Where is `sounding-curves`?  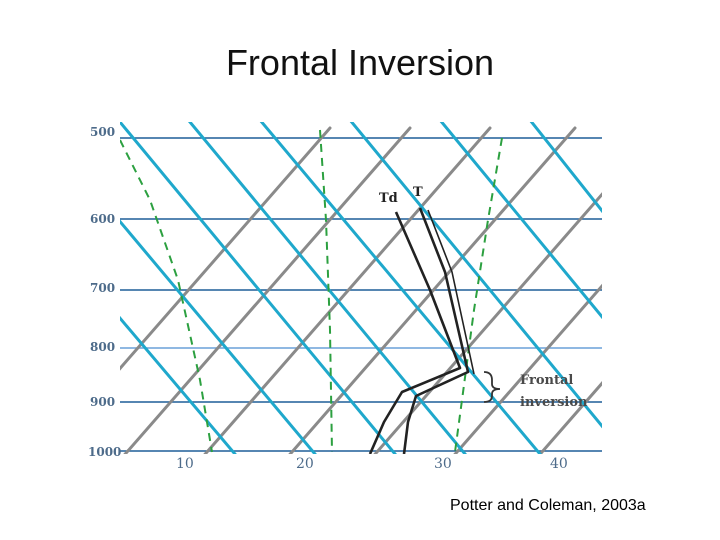 sounding-curves is located at coordinates (421, 330).